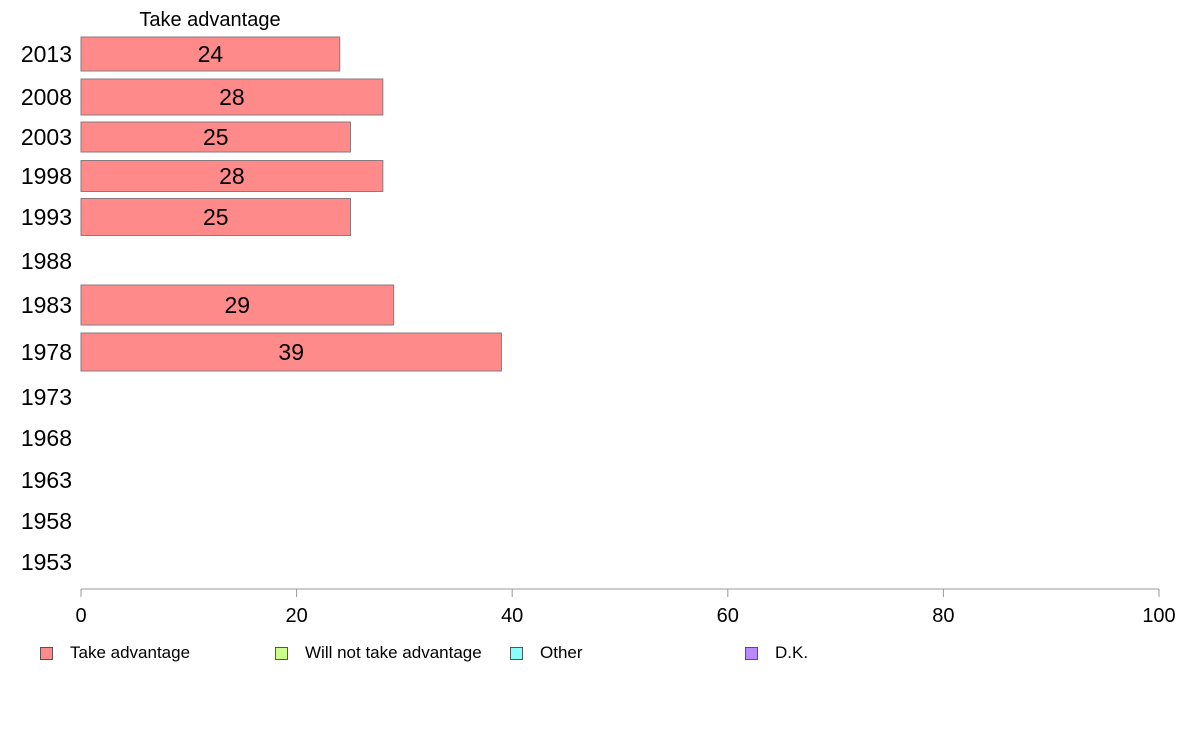  I want to click on x-tick-label: 0, so click(80, 616).